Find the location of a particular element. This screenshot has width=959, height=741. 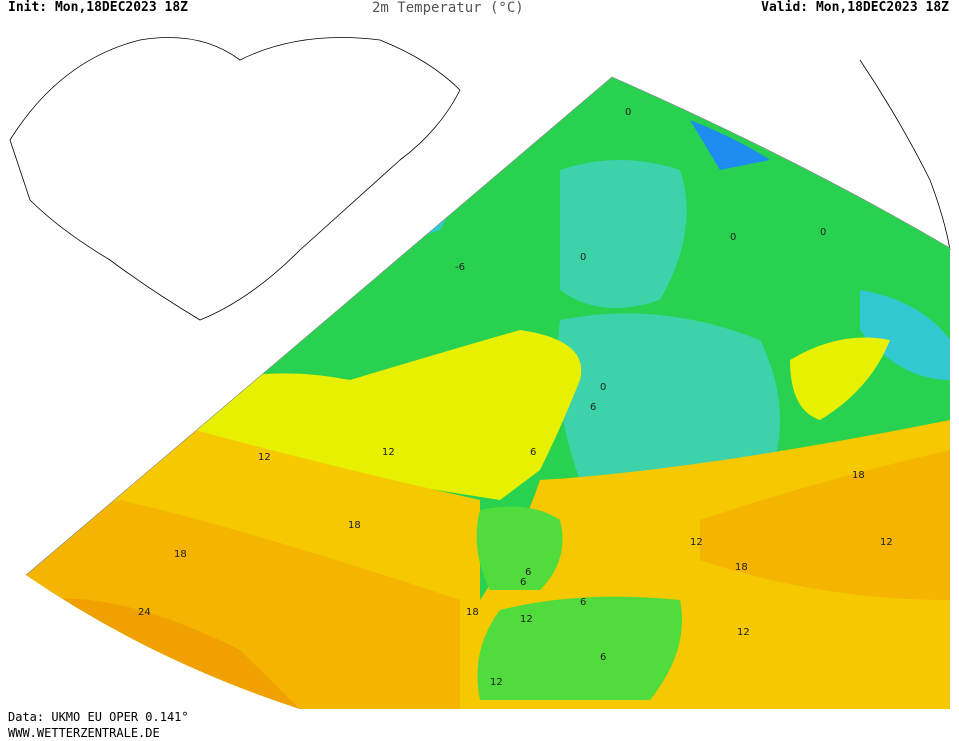

map-title: 2m Temperatur (°C) is located at coordinates (448, 8).